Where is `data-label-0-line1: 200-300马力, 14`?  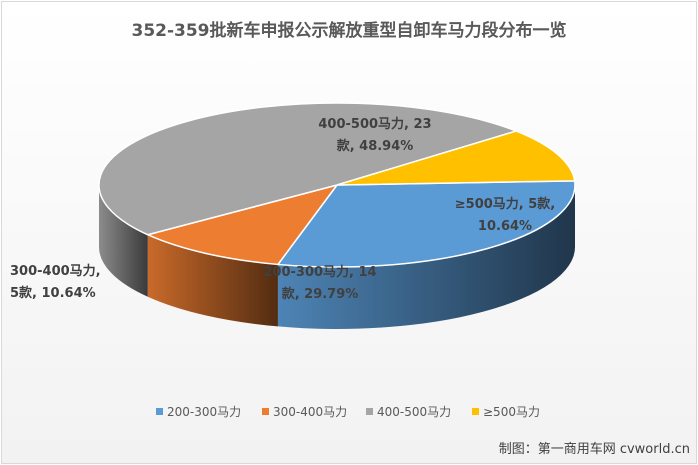
data-label-0-line1: 200-300马力, 14 is located at coordinates (319, 272).